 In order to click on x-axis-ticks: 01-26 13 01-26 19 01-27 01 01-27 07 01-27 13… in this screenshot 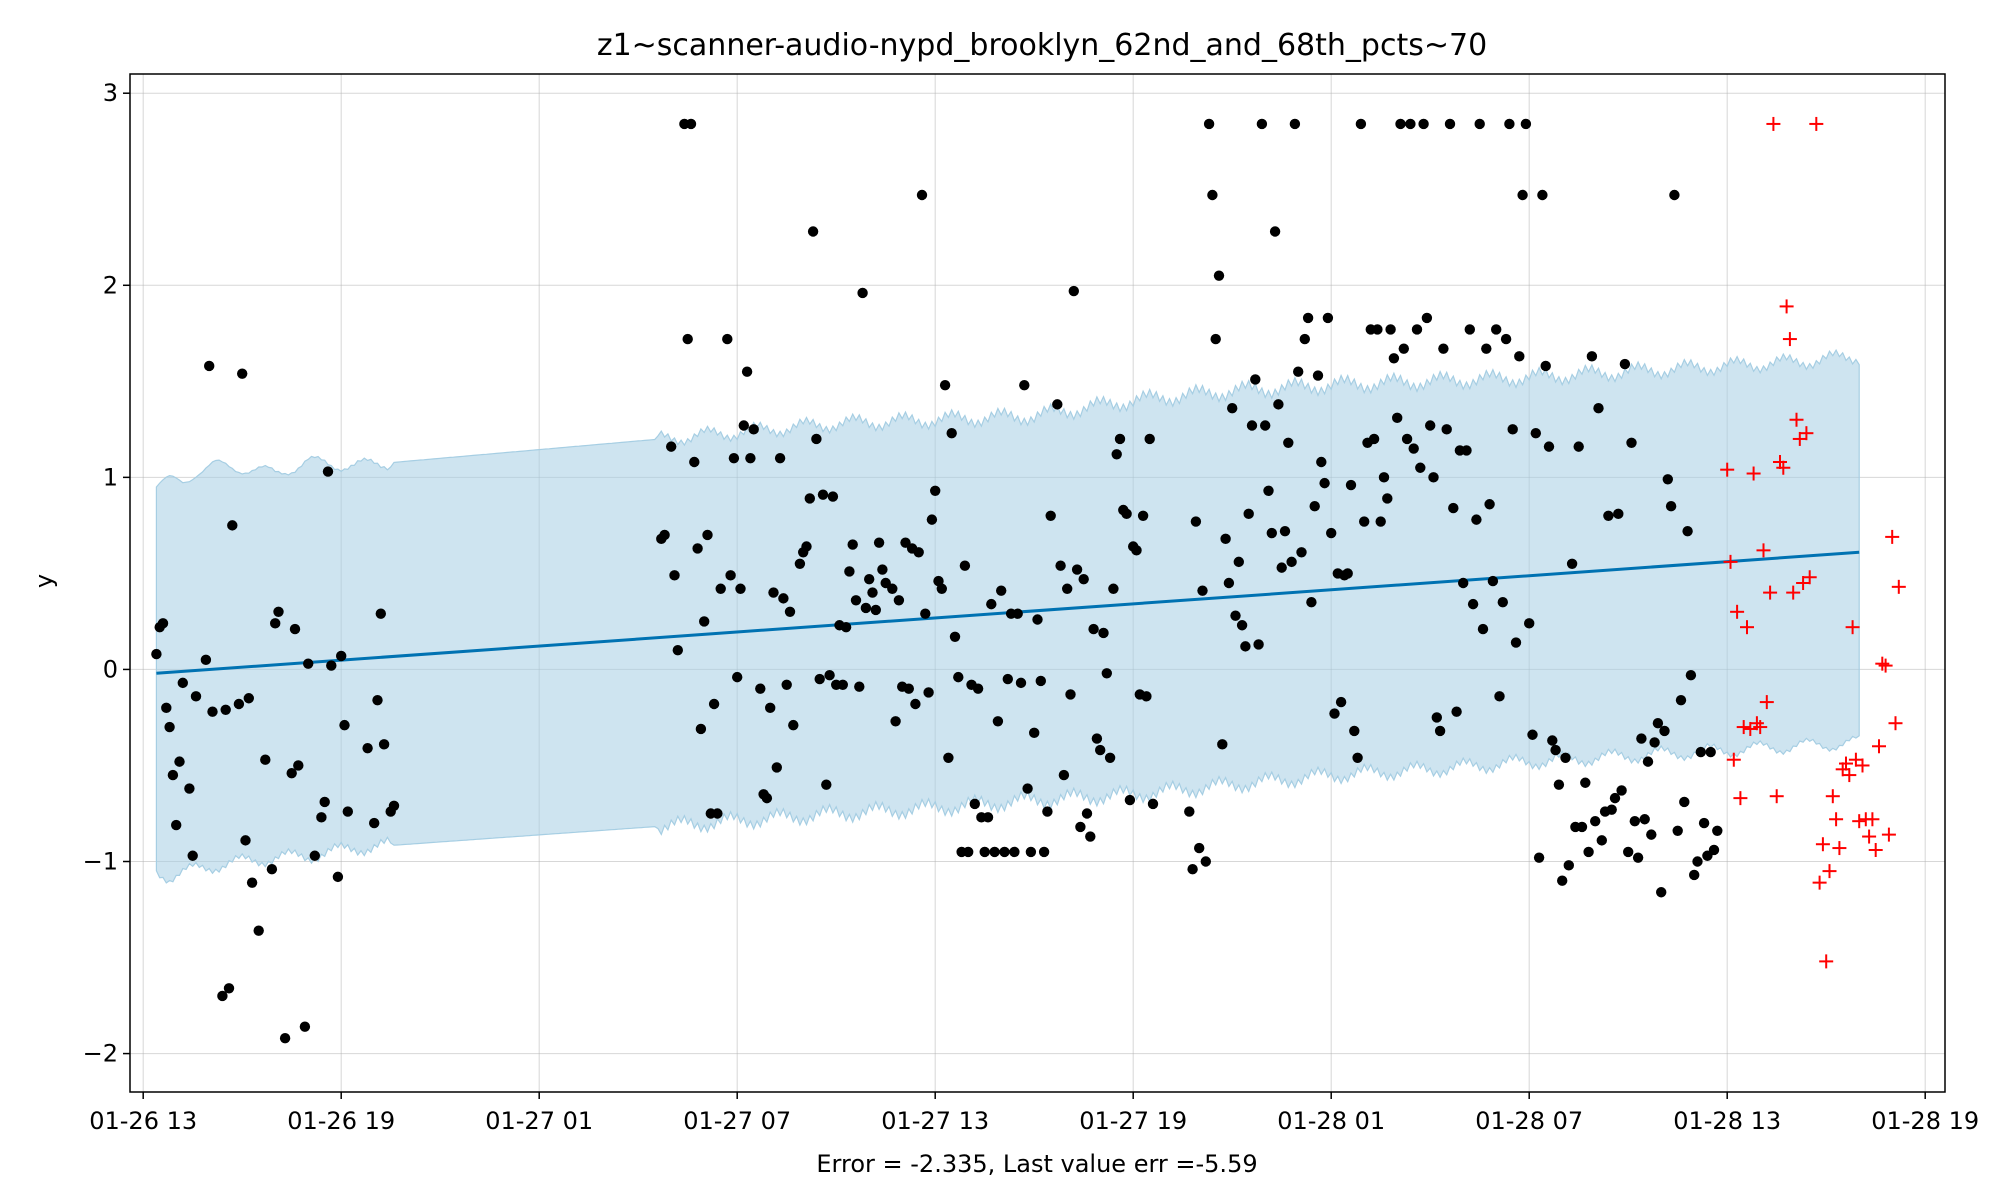, I will do `click(1034, 1113)`.